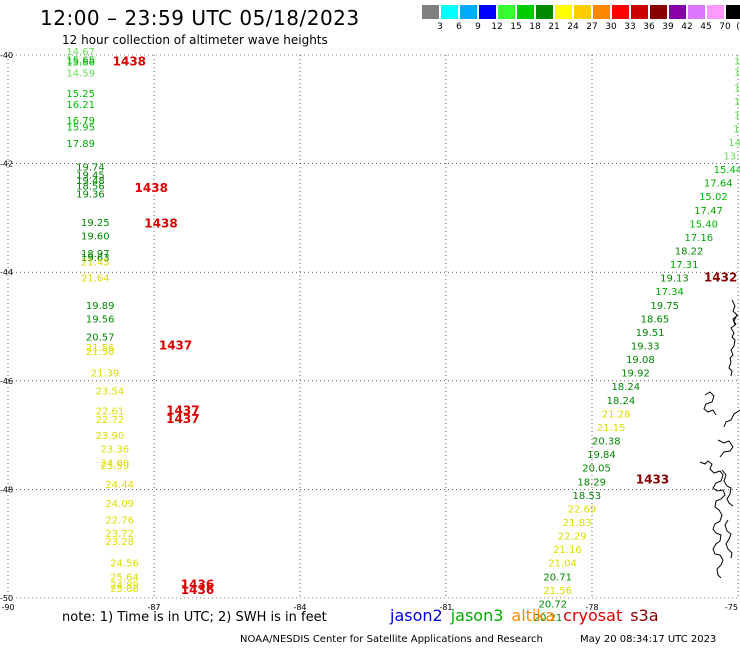  What do you see at coordinates (601, 455) in the screenshot?
I see `wave-height-point: 19.84` at bounding box center [601, 455].